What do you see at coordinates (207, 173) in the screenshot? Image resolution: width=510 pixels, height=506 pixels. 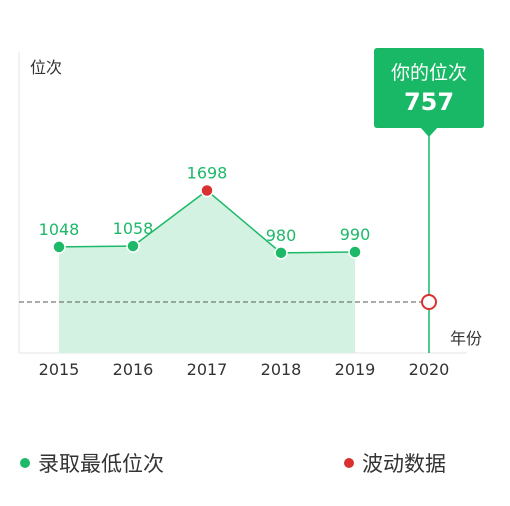 I see `data-label-2017: 1698` at bounding box center [207, 173].